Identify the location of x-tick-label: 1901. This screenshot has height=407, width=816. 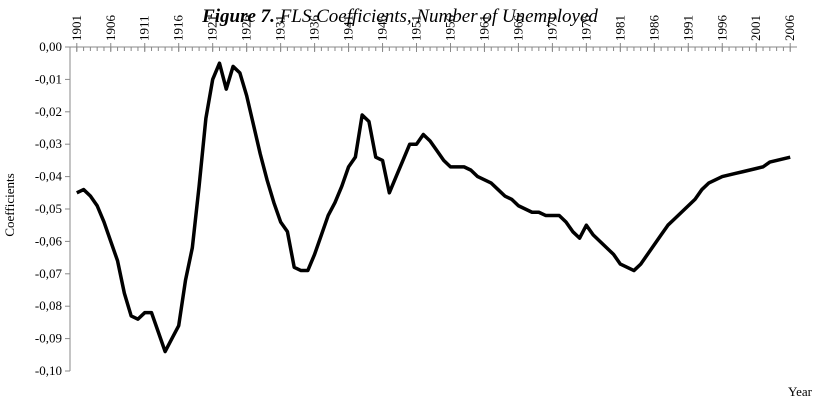
(76, 28).